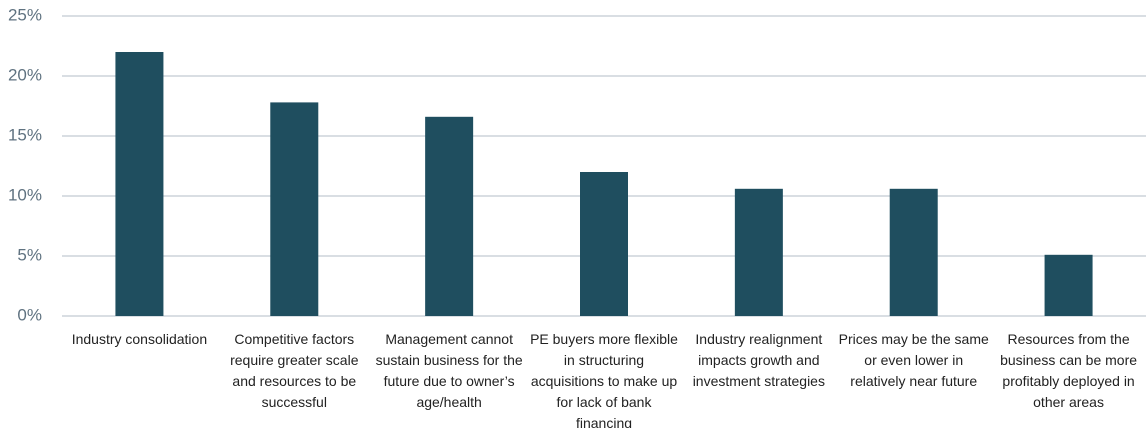 The image size is (1146, 428). What do you see at coordinates (25, 14) in the screenshot?
I see `y-tick-label: 25%` at bounding box center [25, 14].